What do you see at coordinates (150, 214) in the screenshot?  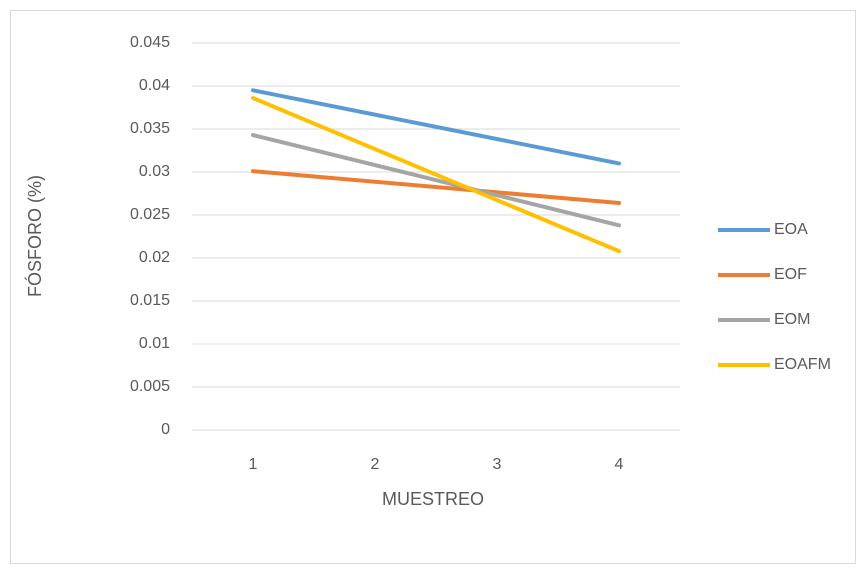 I see `y-tick-label: 0.025` at bounding box center [150, 214].